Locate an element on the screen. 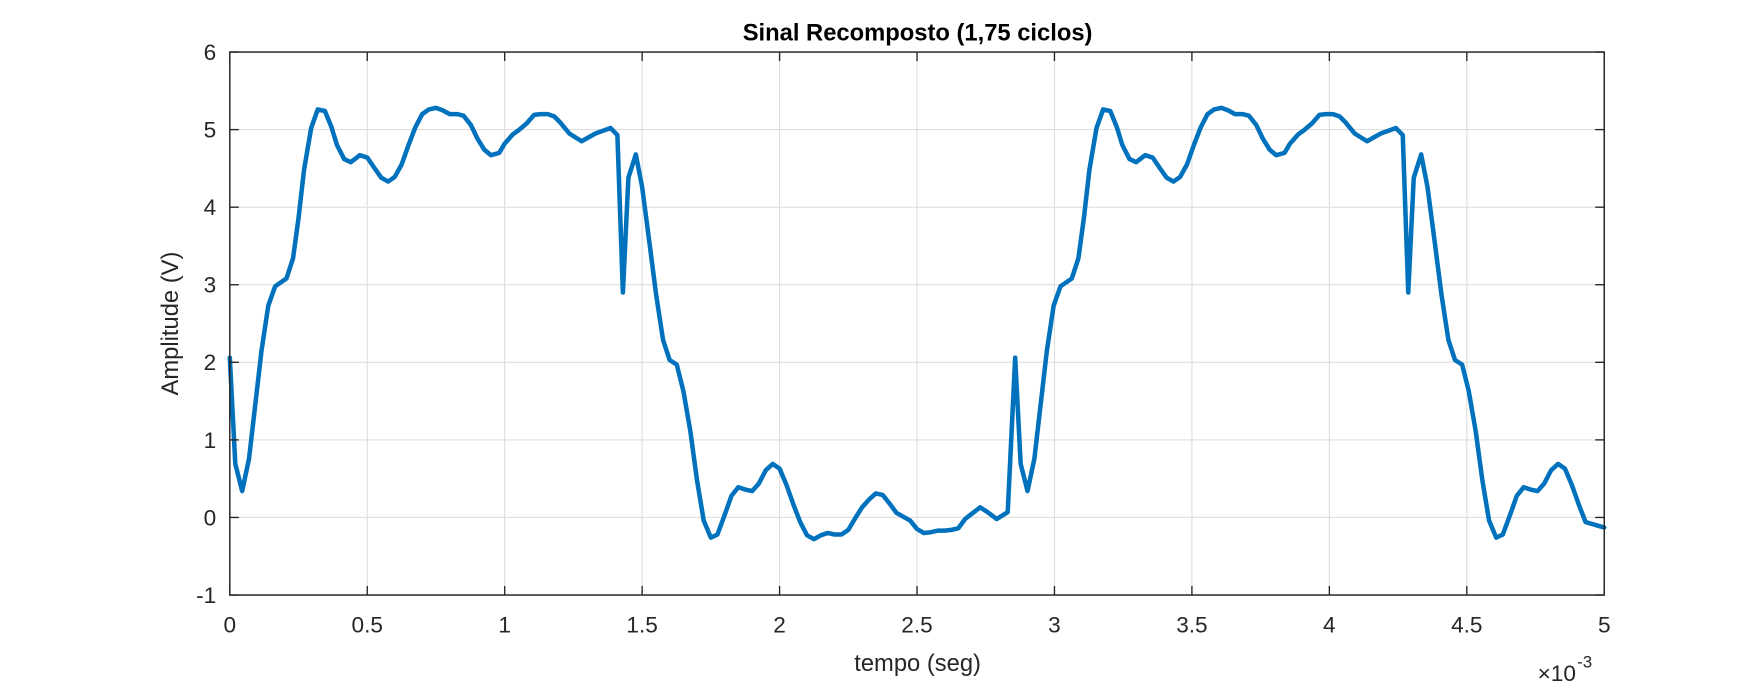 This screenshot has width=1756, height=681. x-tick-label: 2 is located at coordinates (779, 624).